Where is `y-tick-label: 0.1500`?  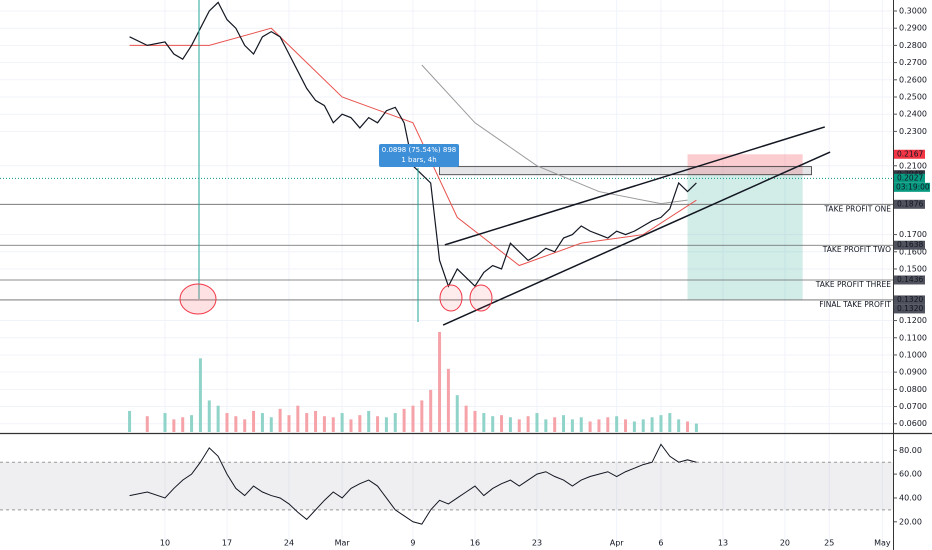
y-tick-label: 0.1500 is located at coordinates (913, 268).